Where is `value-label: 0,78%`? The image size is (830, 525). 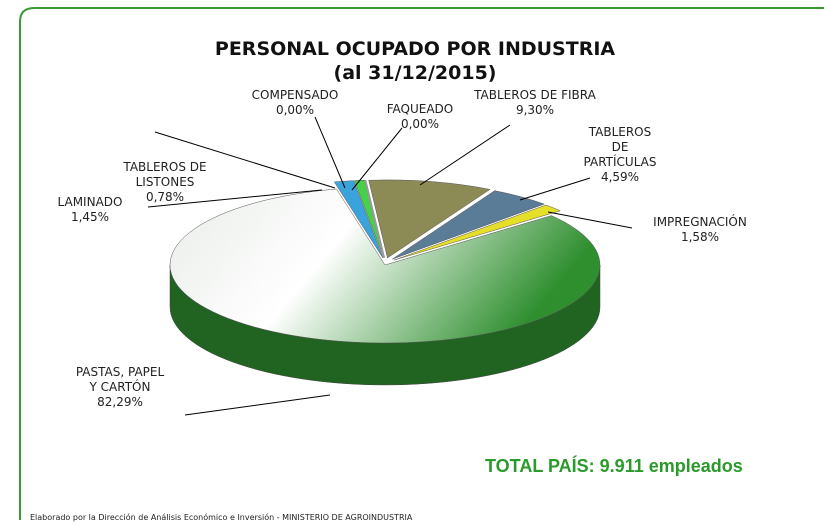
value-label: 0,78% is located at coordinates (165, 197).